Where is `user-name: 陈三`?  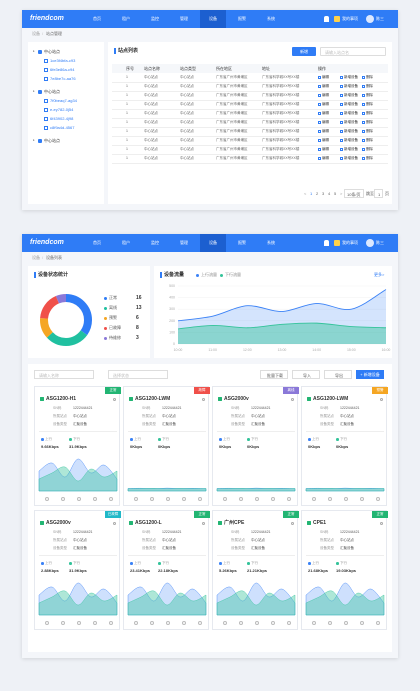 user-name: 陈三 is located at coordinates (380, 18).